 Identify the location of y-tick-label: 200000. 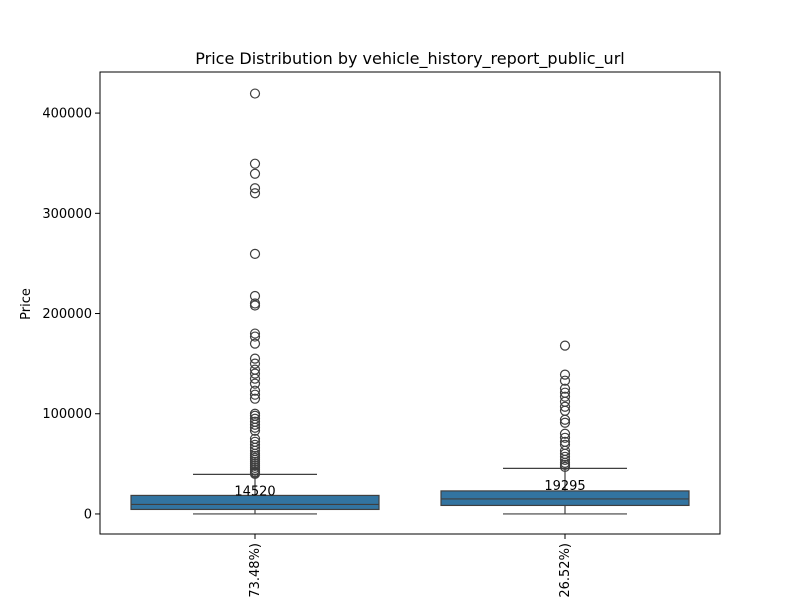
(67, 314).